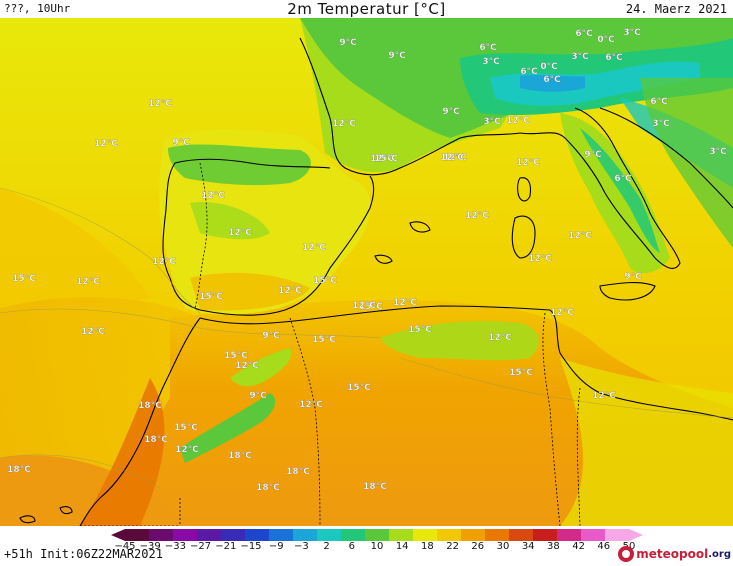 Image resolution: width=733 pixels, height=566 pixels. I want to click on iberia-coast, so click(268, 237).